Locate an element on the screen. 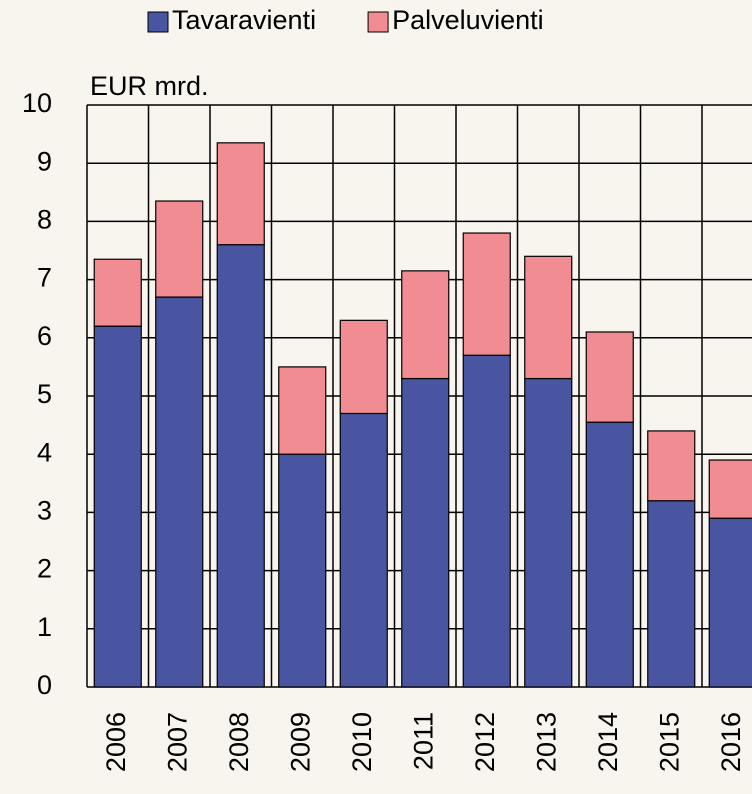 This screenshot has height=794, width=752. x-tick-label: 2006 is located at coordinates (116, 742).